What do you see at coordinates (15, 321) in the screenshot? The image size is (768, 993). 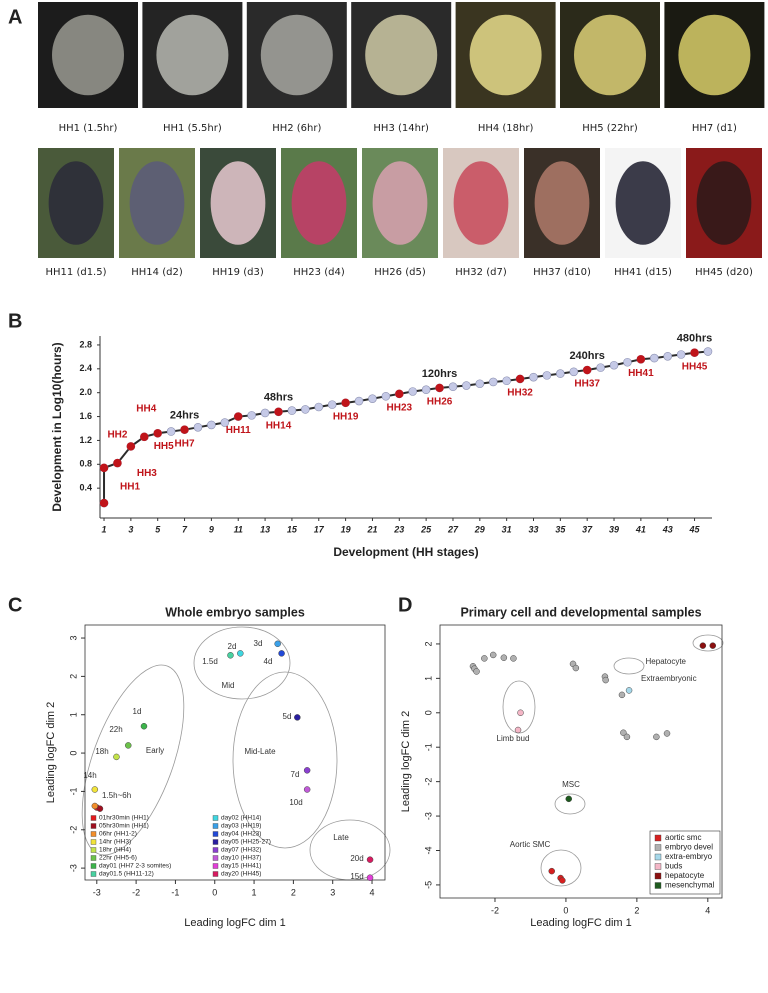 I see `panel-letter: B` at bounding box center [15, 321].